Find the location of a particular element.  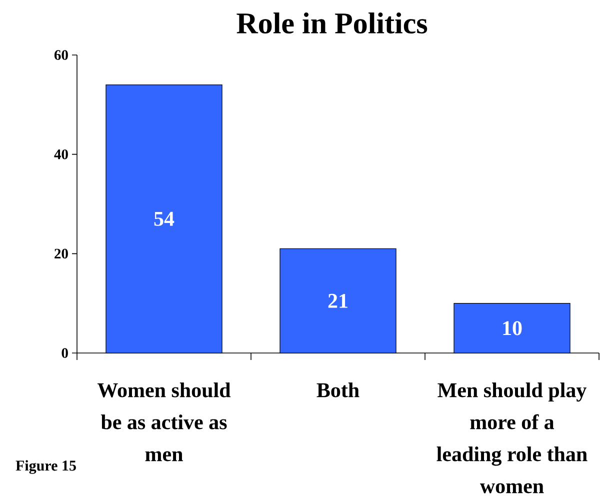

data-label: 21 is located at coordinates (338, 301).